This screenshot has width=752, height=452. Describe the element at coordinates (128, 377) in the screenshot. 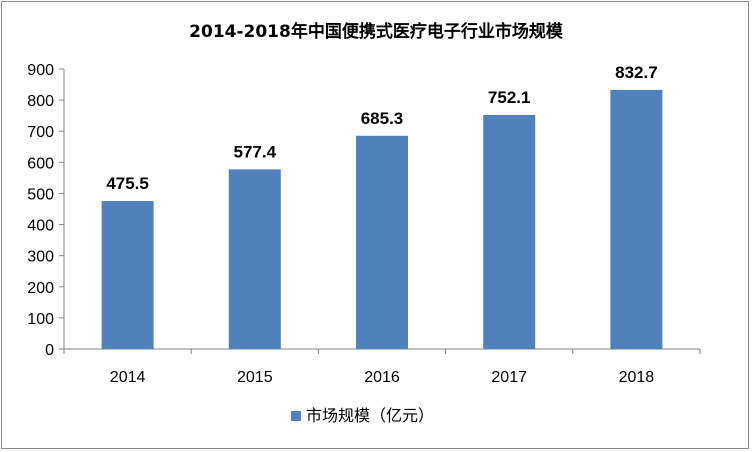

I see `x-tick-label: 2014` at that location.